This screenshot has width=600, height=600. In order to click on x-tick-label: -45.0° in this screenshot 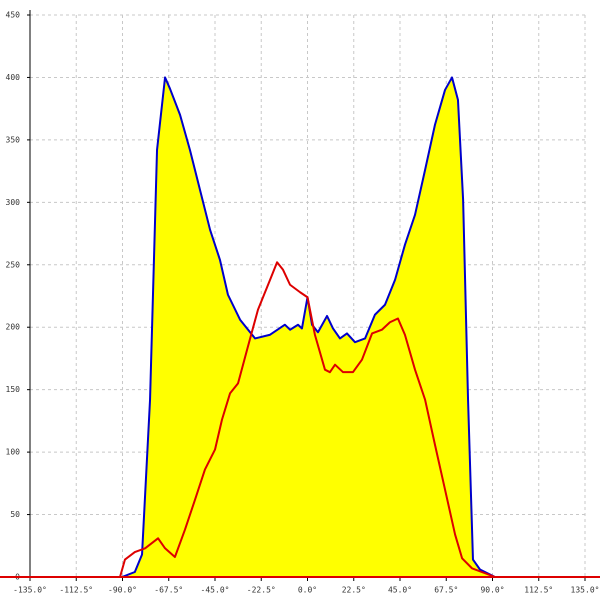, I will do `click(215, 590)`.